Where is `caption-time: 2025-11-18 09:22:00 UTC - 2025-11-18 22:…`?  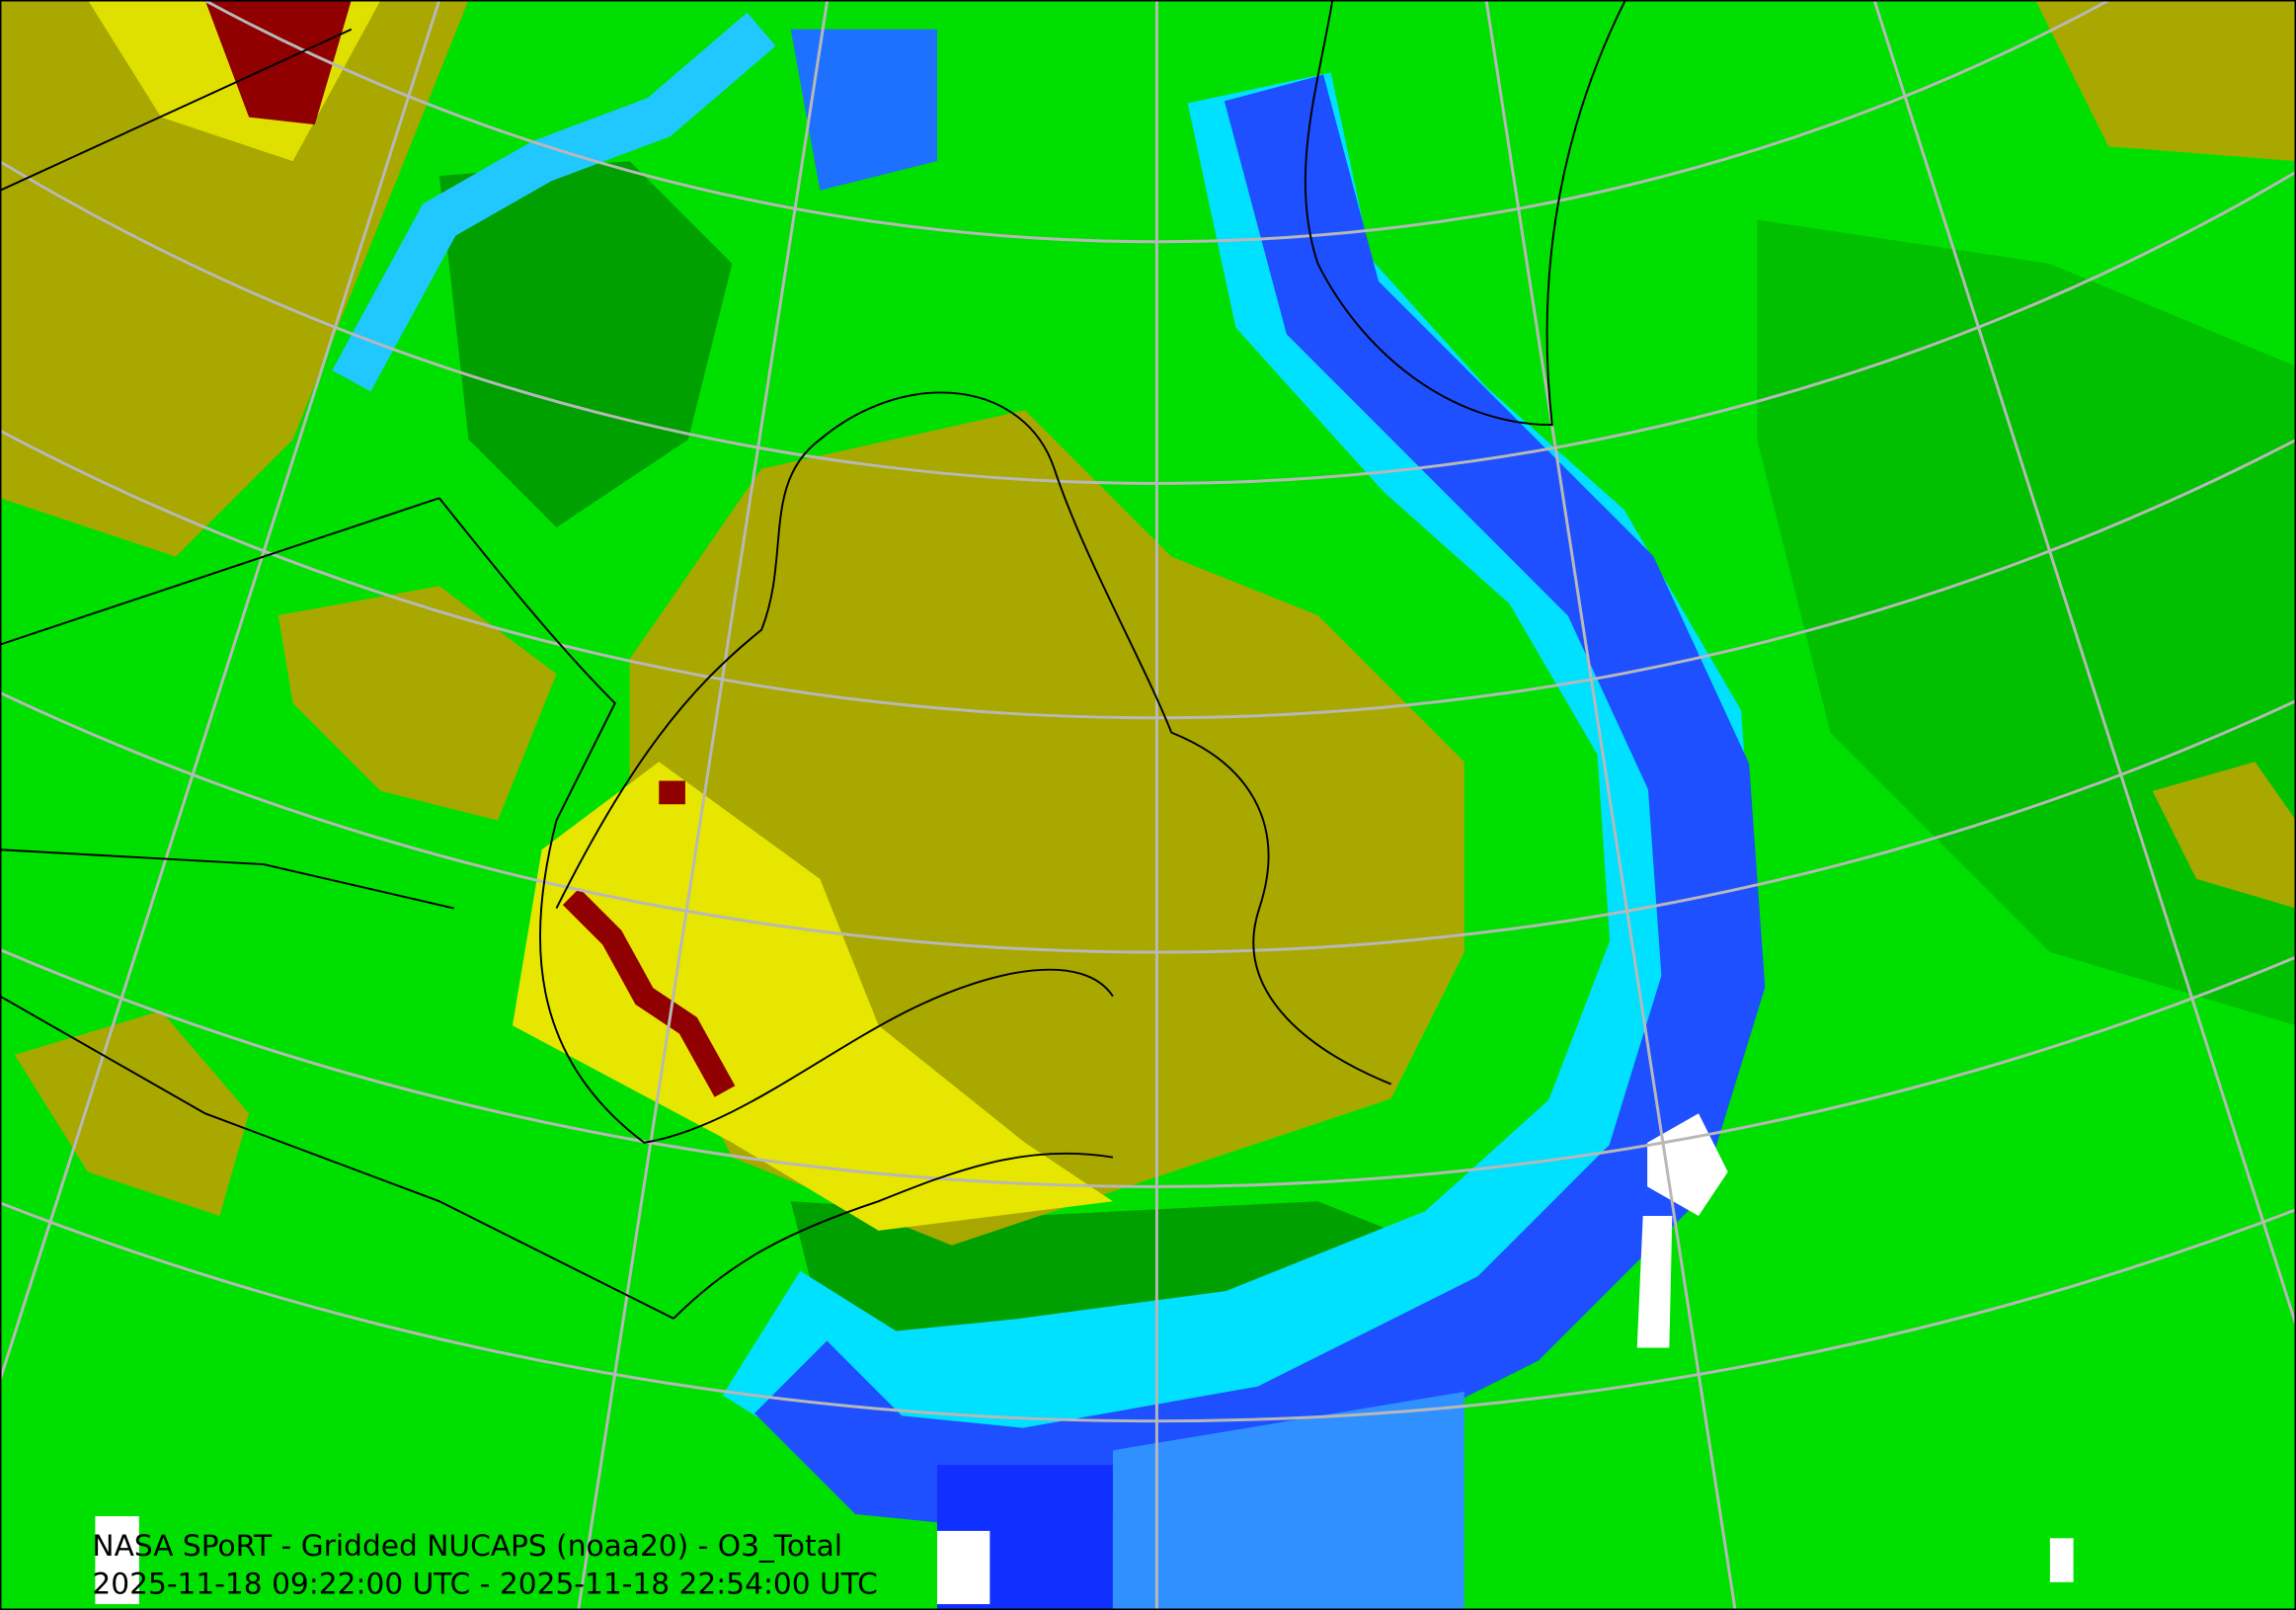
caption-time: 2025-11-18 09:22:00 UTC - 2025-11-18 22:… is located at coordinates (485, 1584).